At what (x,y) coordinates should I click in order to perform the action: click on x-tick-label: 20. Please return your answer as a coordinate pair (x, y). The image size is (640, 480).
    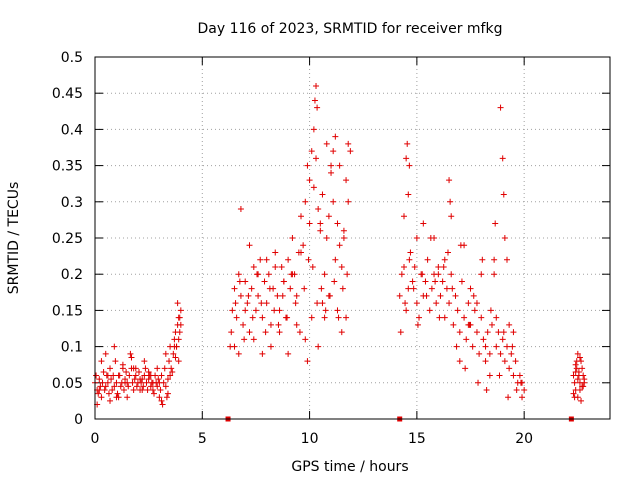
    Looking at the image, I should click on (524, 439).